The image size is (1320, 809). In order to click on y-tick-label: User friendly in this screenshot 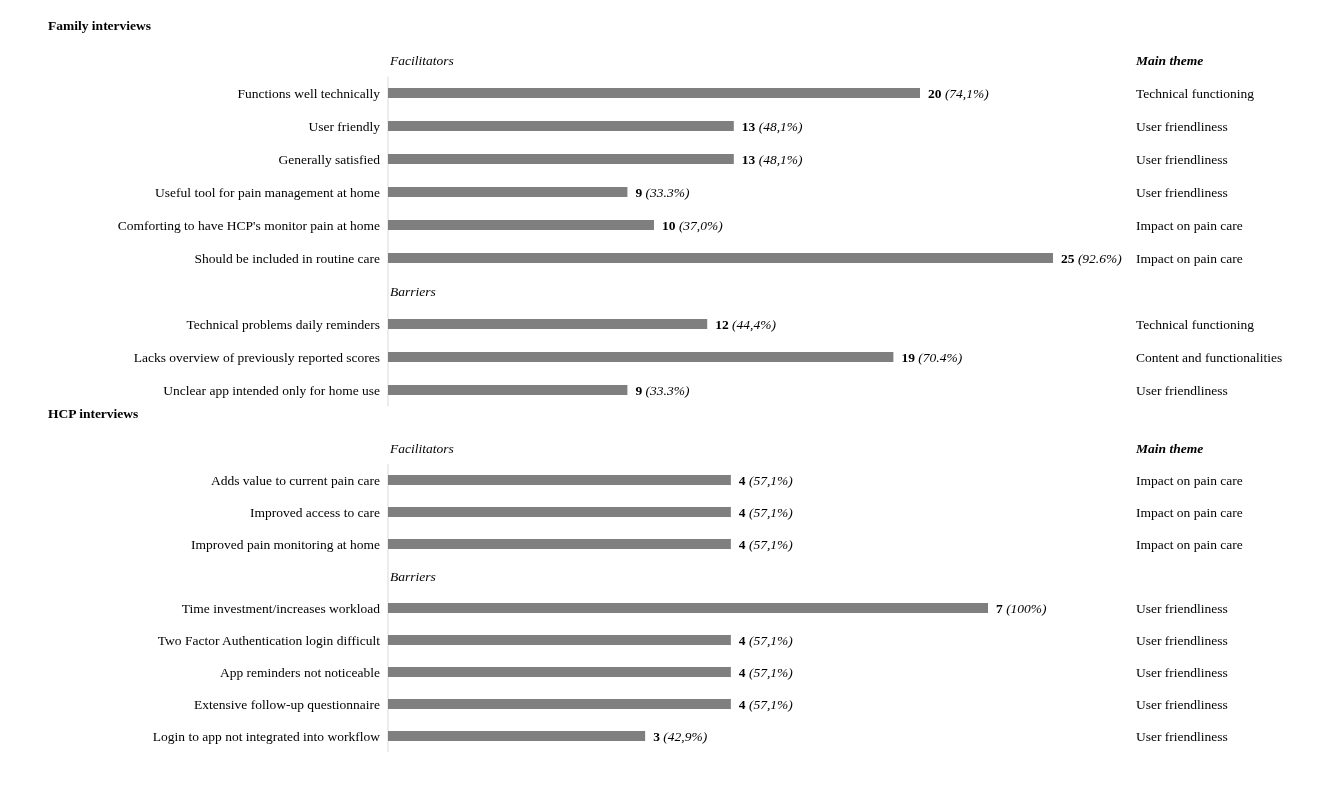, I will do `click(344, 126)`.